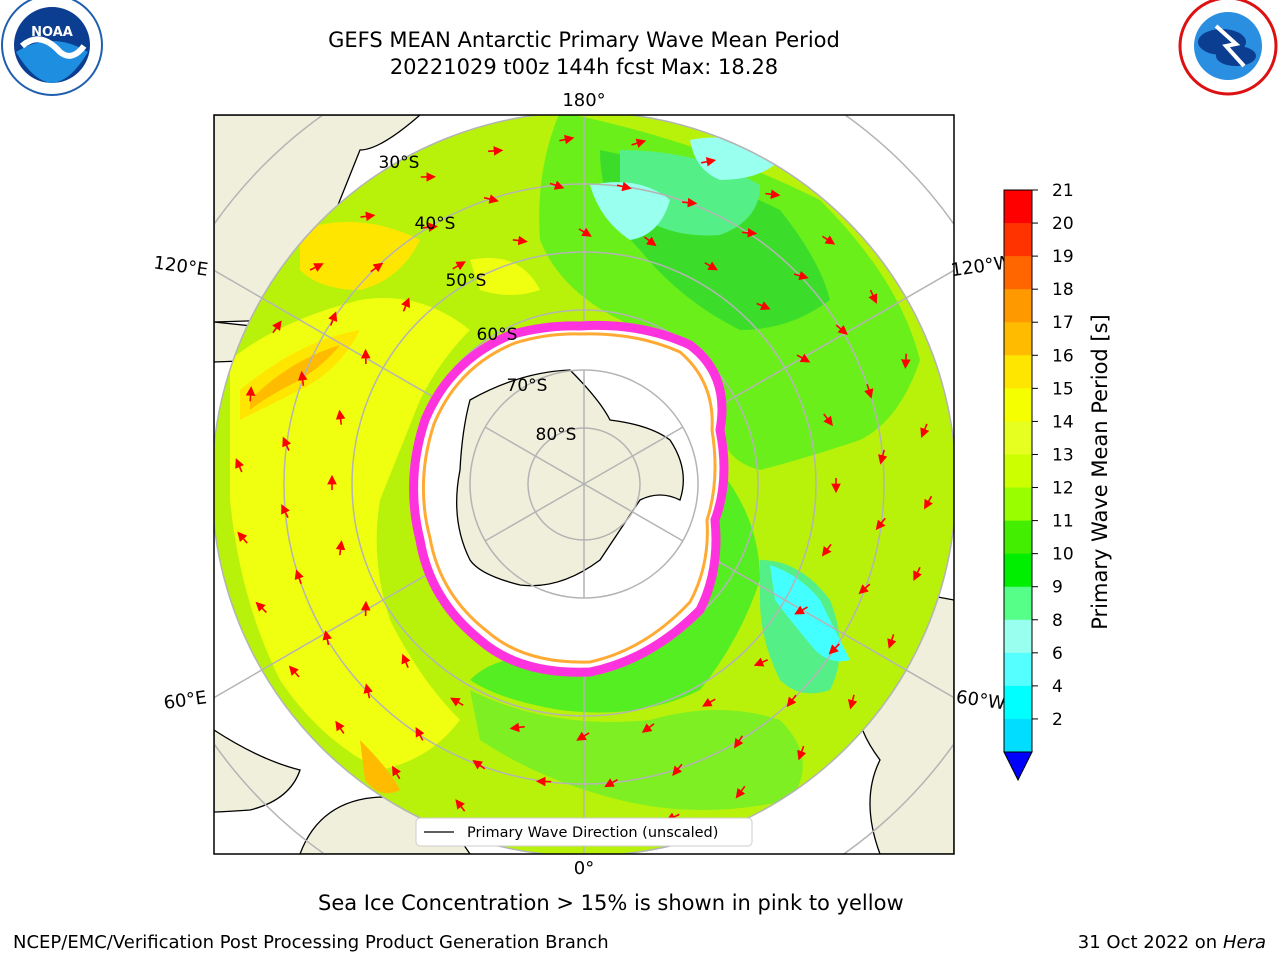  What do you see at coordinates (1057, 687) in the screenshot?
I see `colorbar-tick-label: 4` at bounding box center [1057, 687].